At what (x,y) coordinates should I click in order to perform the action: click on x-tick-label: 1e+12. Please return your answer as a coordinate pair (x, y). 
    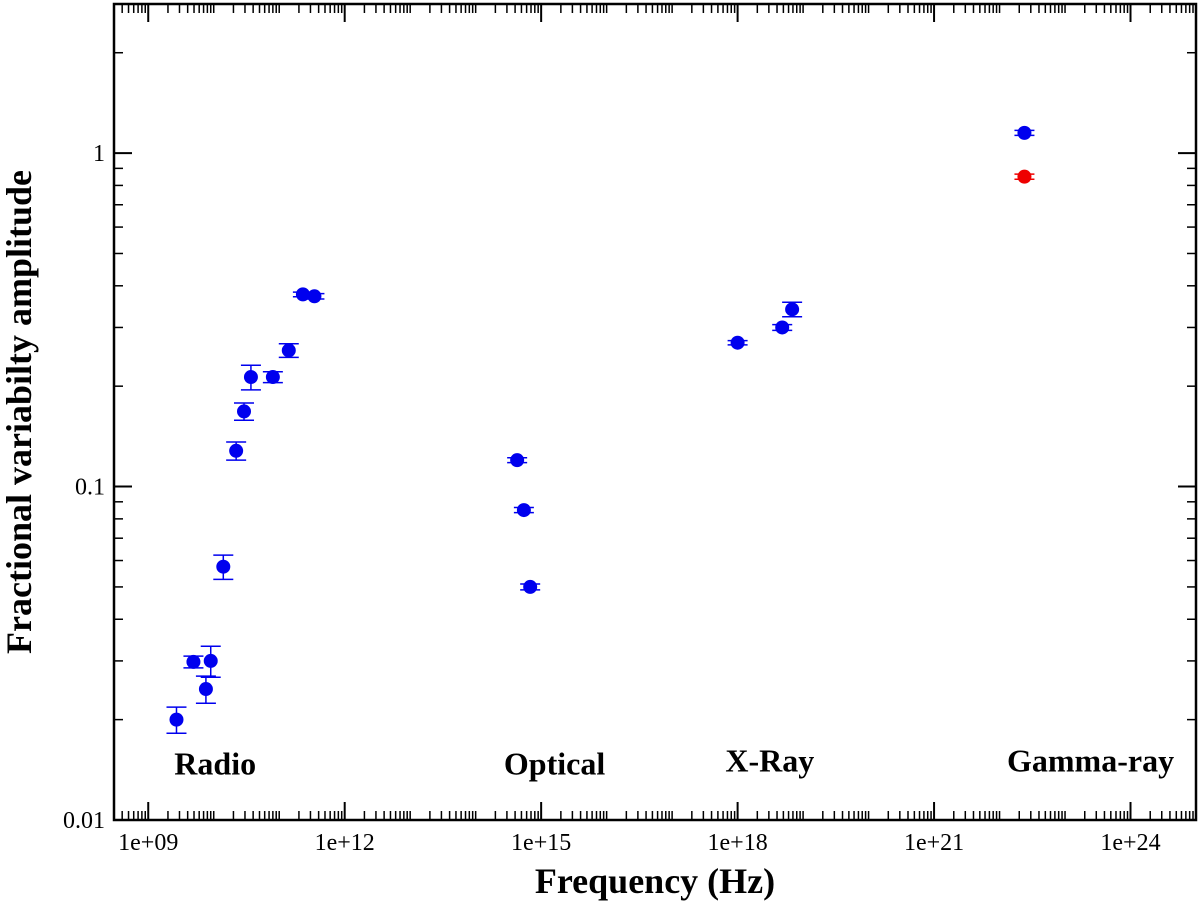
    Looking at the image, I should click on (345, 843).